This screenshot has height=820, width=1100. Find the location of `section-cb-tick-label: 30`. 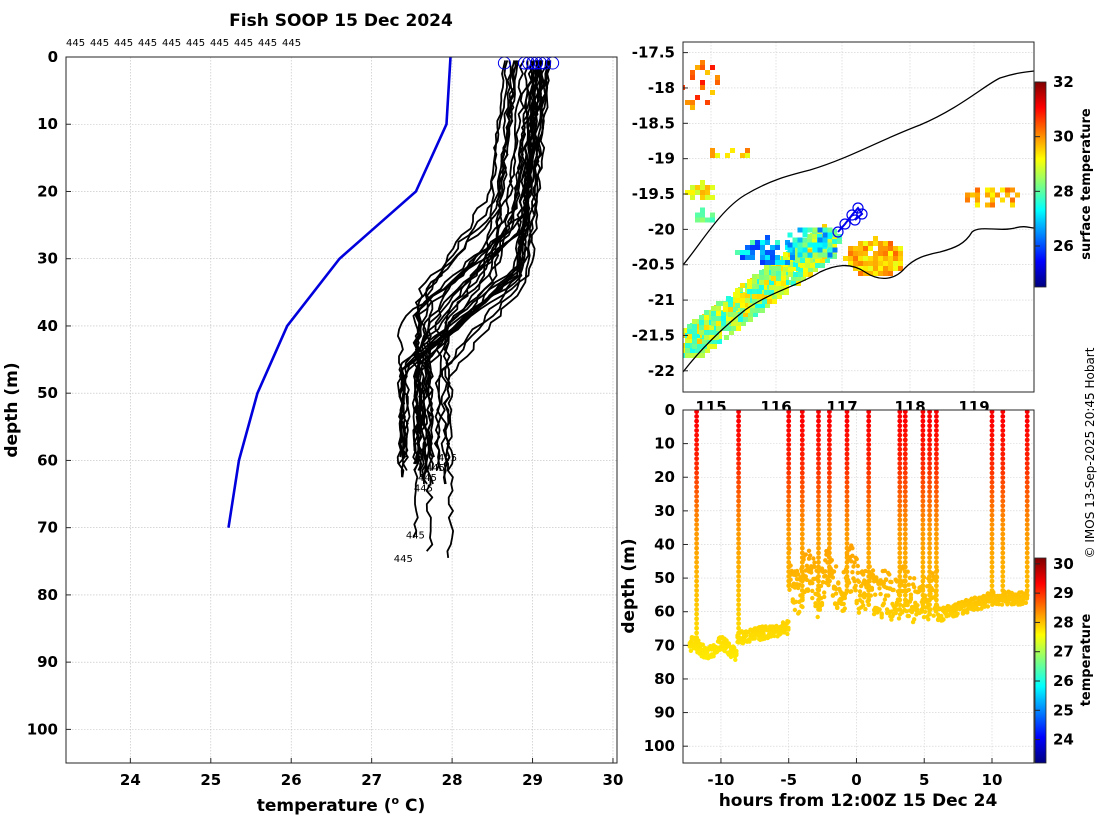

section-cb-tick-label: 30 is located at coordinates (1063, 564).